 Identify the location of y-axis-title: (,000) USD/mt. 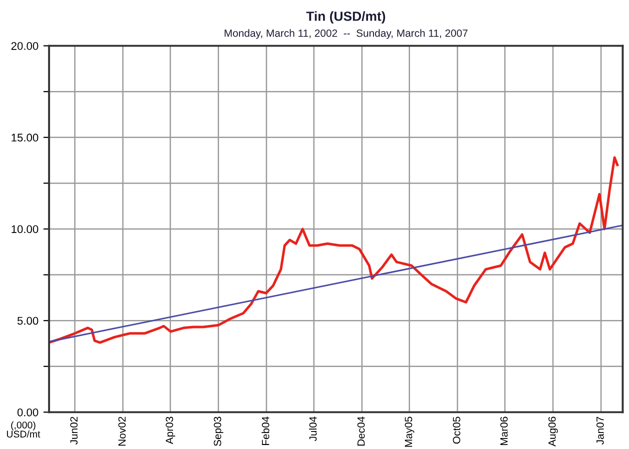
(23, 429).